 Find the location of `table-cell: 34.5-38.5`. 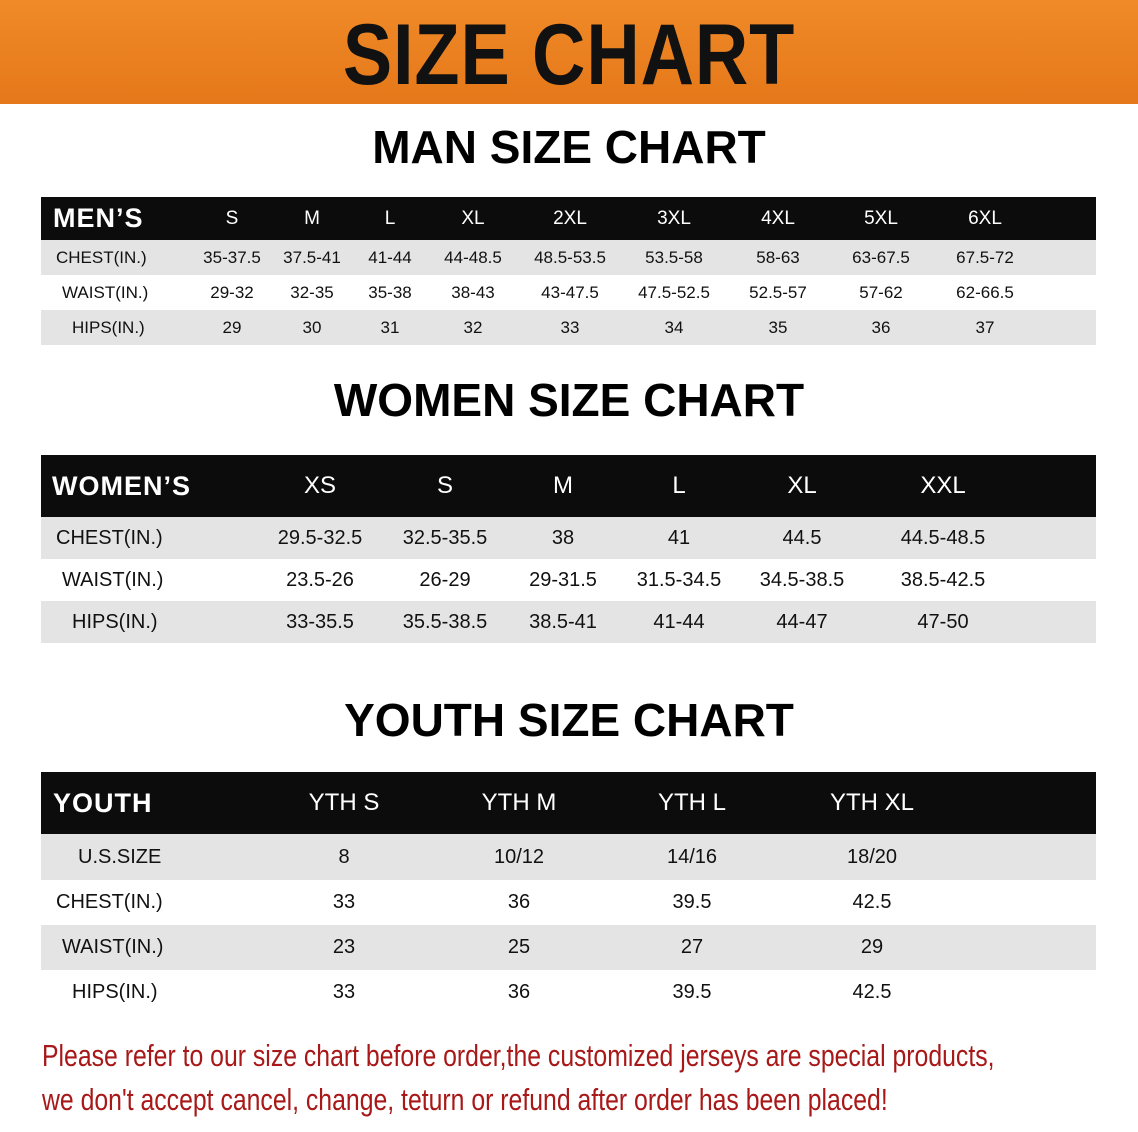

table-cell: 34.5-38.5 is located at coordinates (802, 579).